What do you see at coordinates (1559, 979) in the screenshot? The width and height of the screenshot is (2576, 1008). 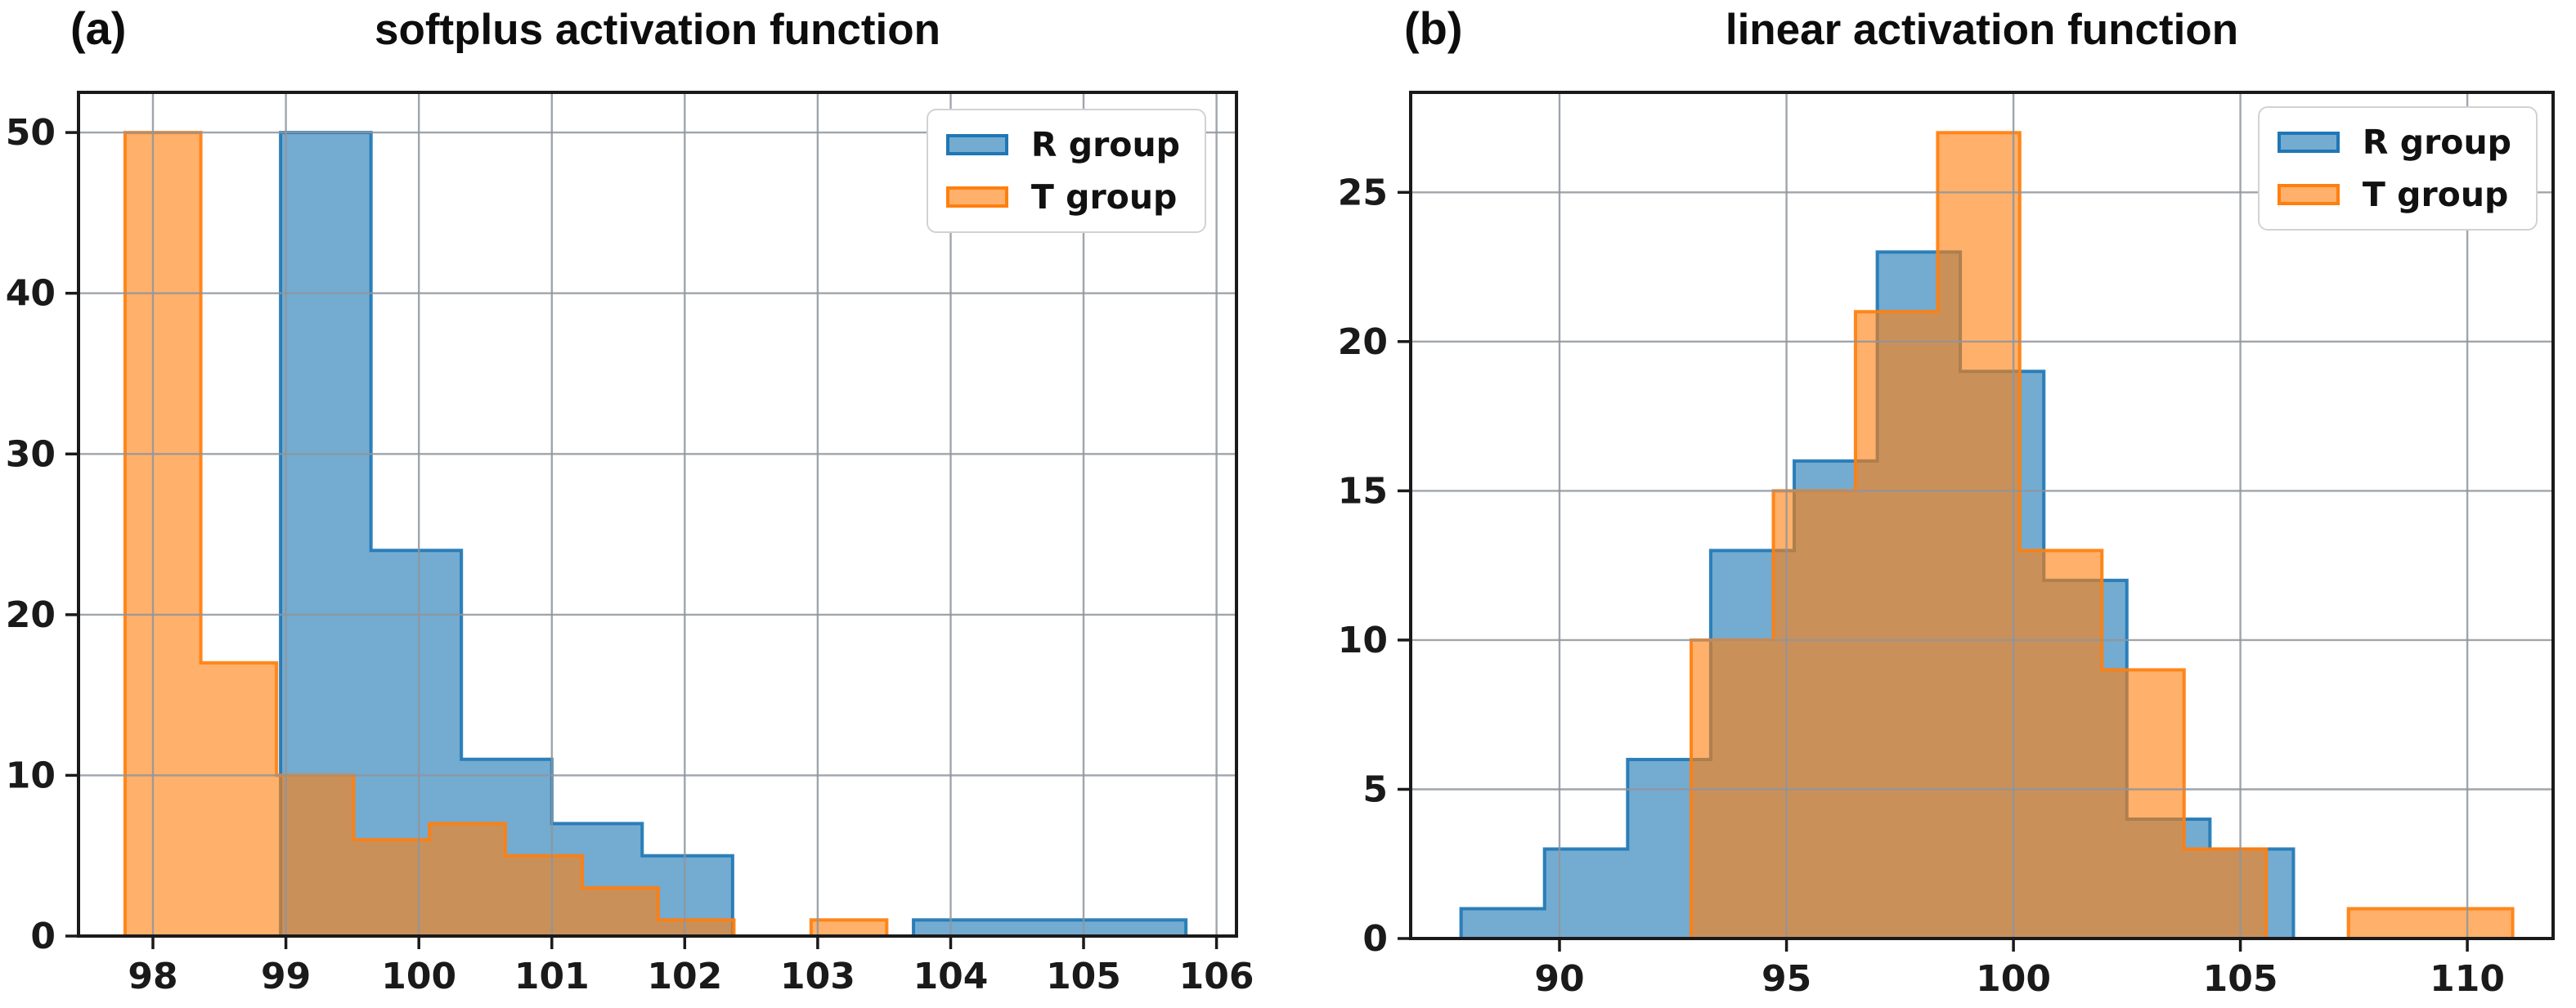 I see `svg-text: 90` at bounding box center [1559, 979].